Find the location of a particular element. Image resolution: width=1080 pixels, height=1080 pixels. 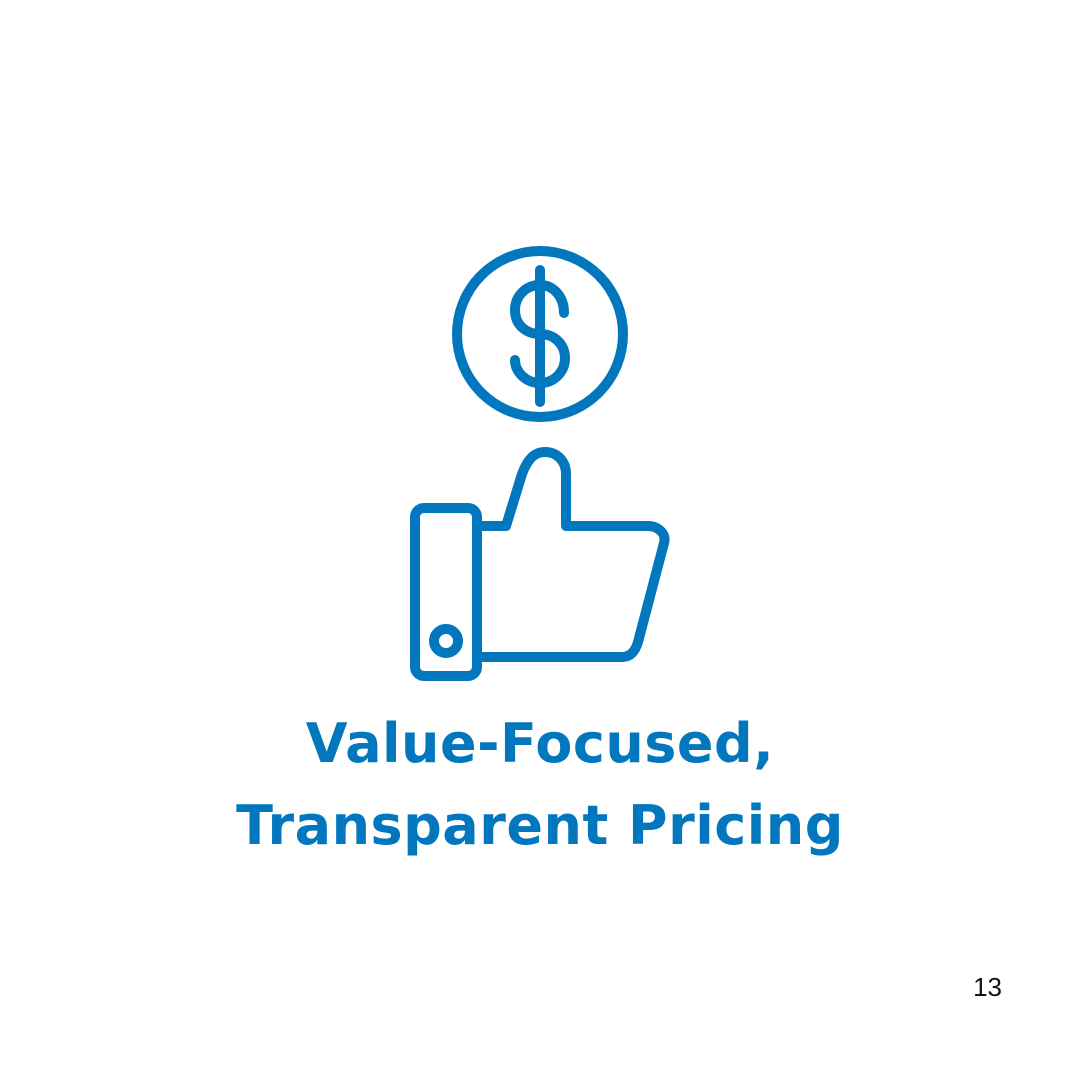

heading-line-2: Transparent Pricing is located at coordinates (540, 825).